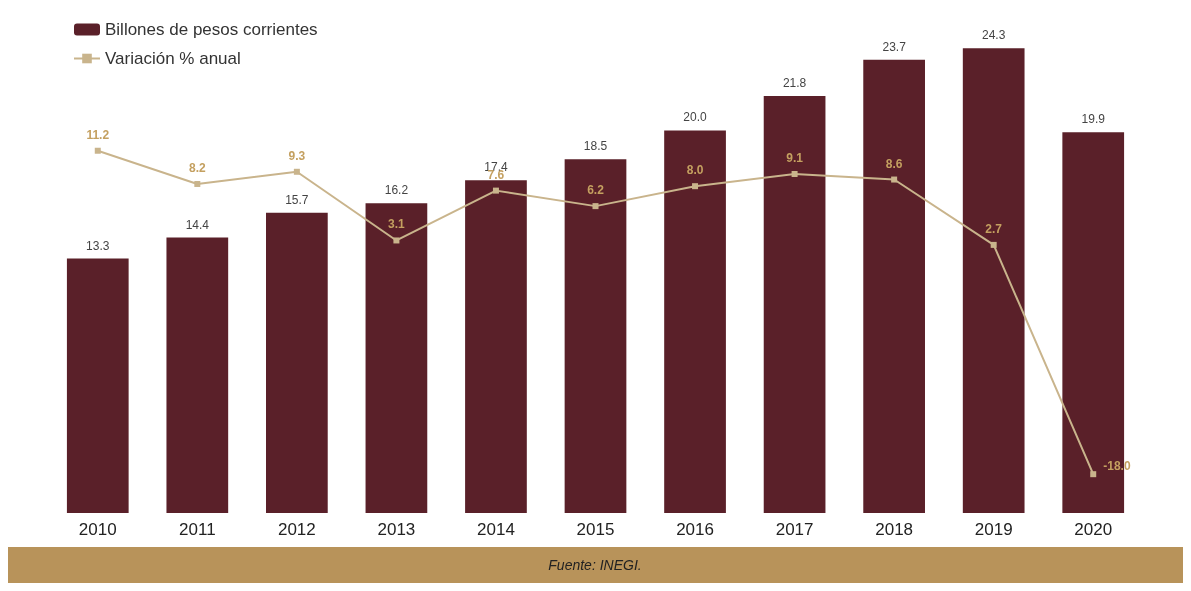 The image size is (1191, 591). What do you see at coordinates (496, 529) in the screenshot?
I see `x-tick-label: 2014` at bounding box center [496, 529].